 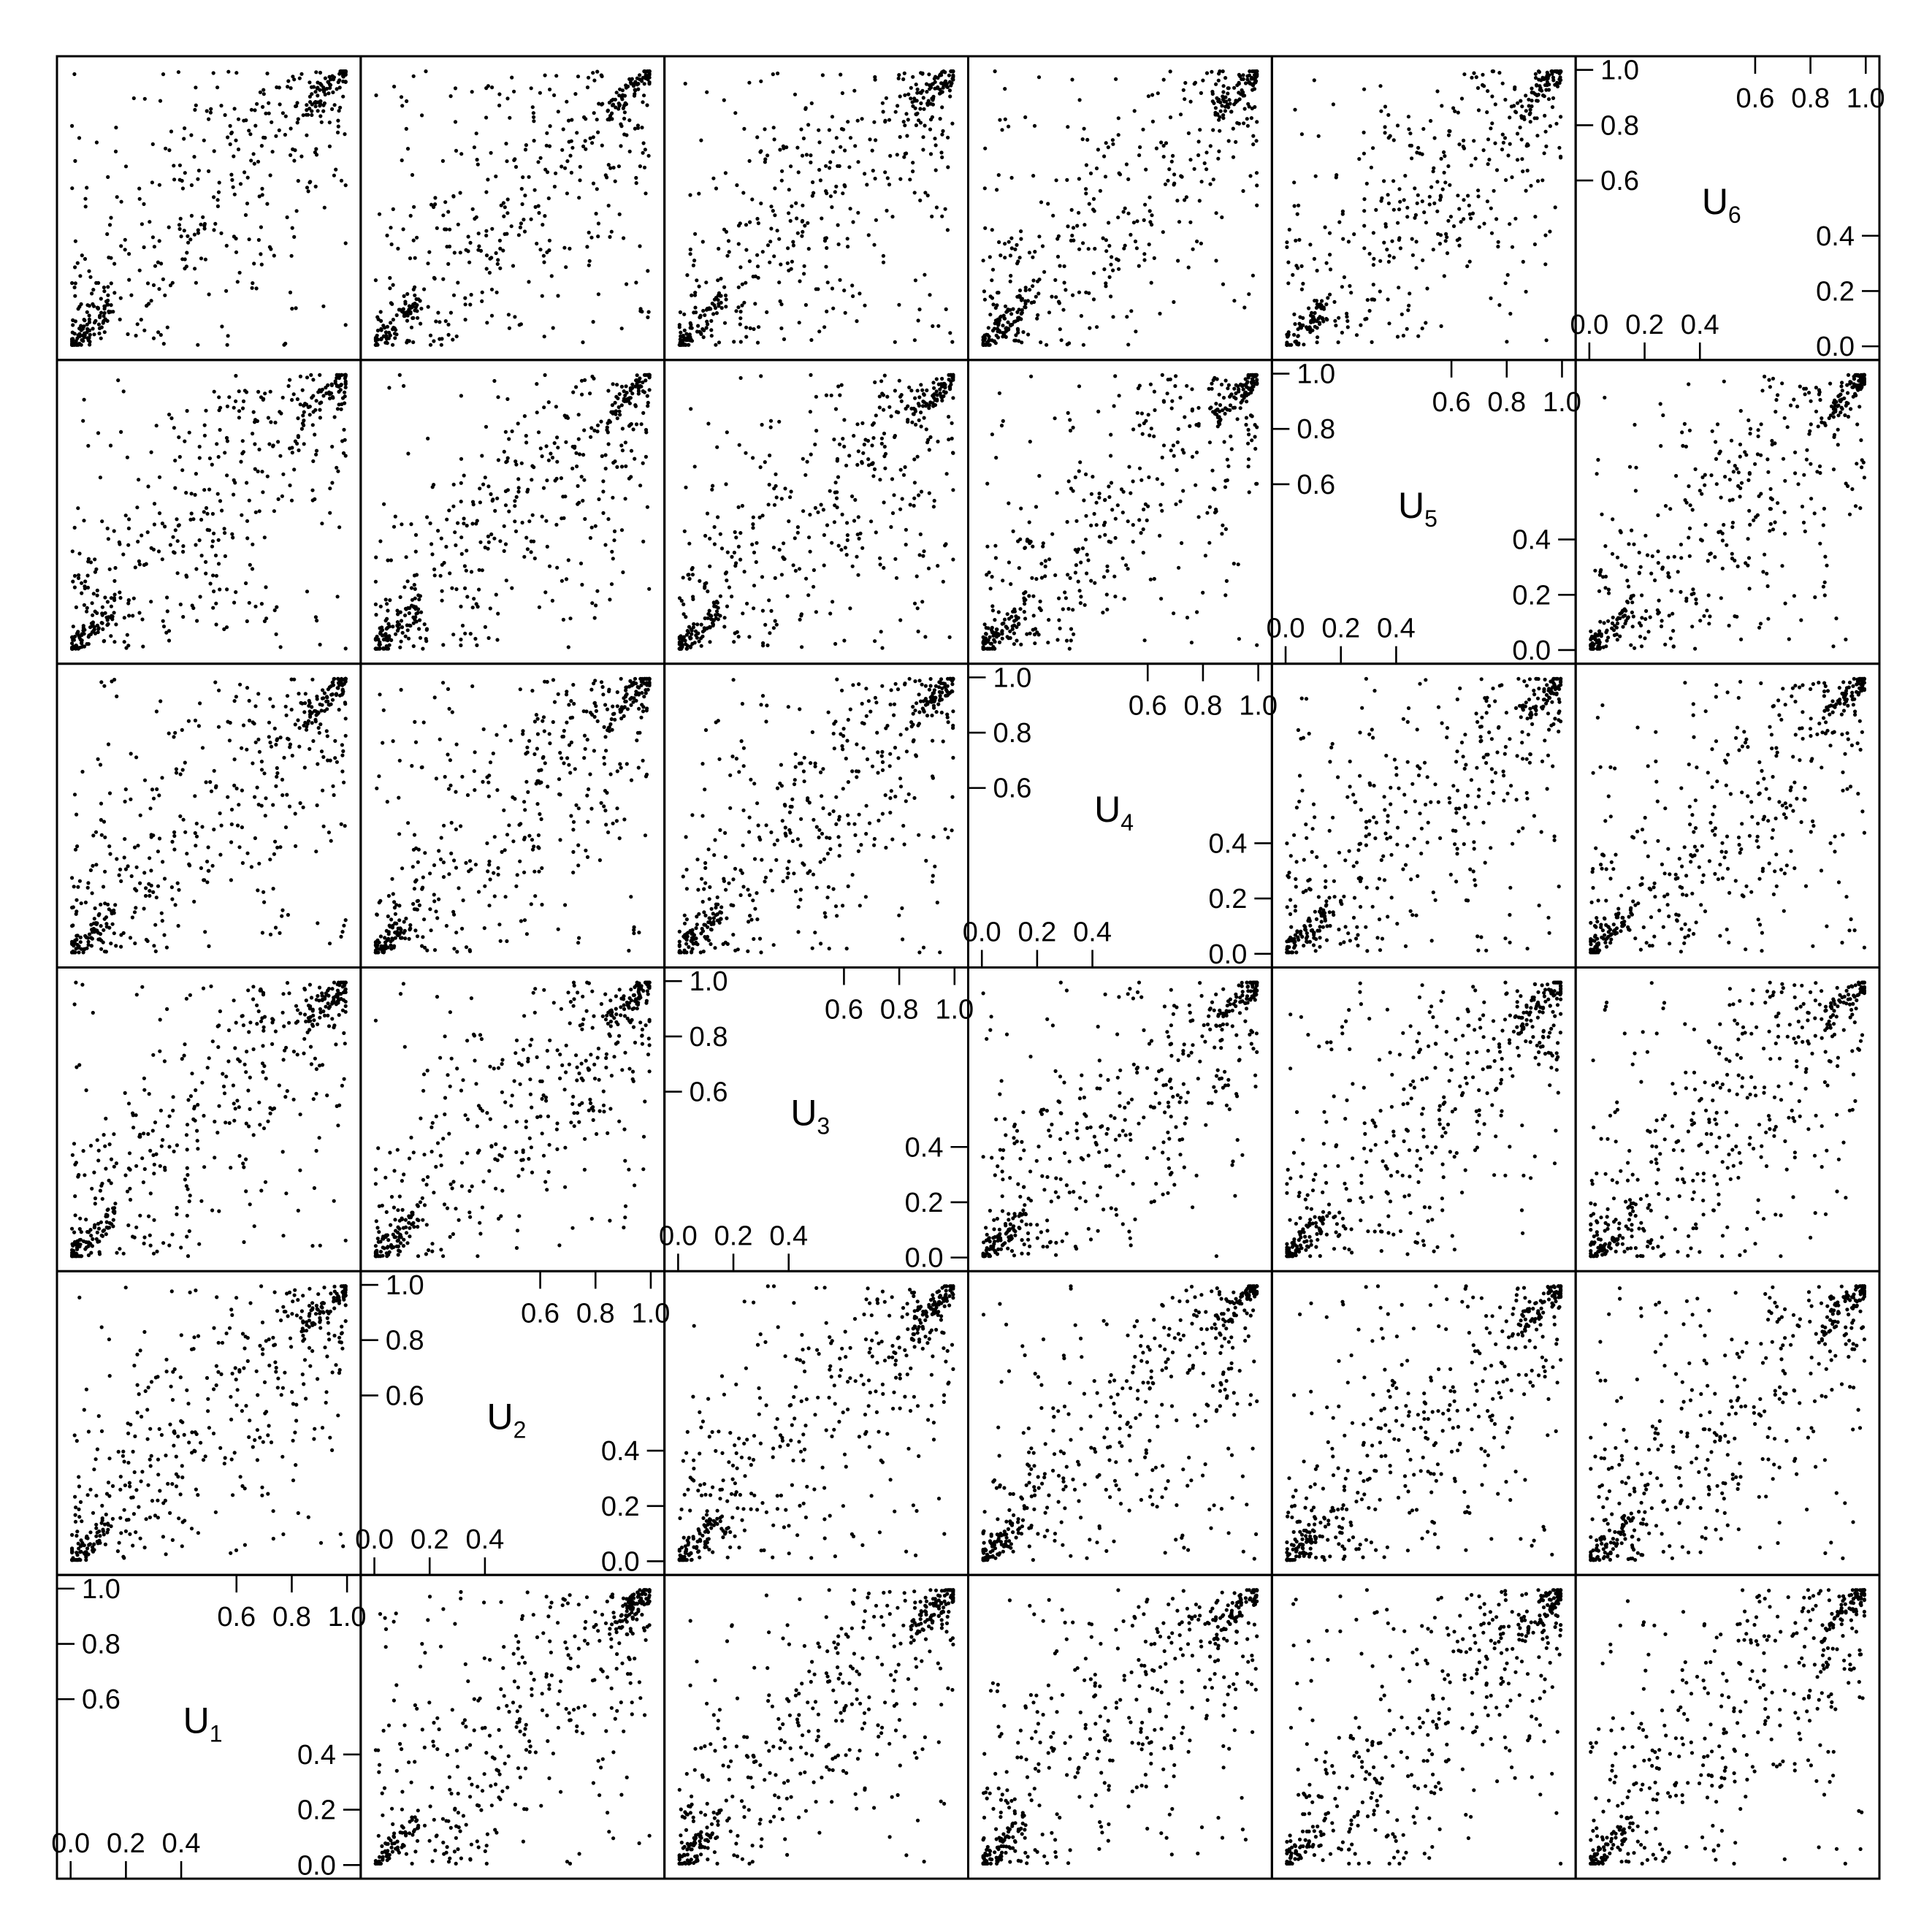 What do you see at coordinates (1835, 237) in the screenshot?
I see `tick-label-right: 0.4` at bounding box center [1835, 237].